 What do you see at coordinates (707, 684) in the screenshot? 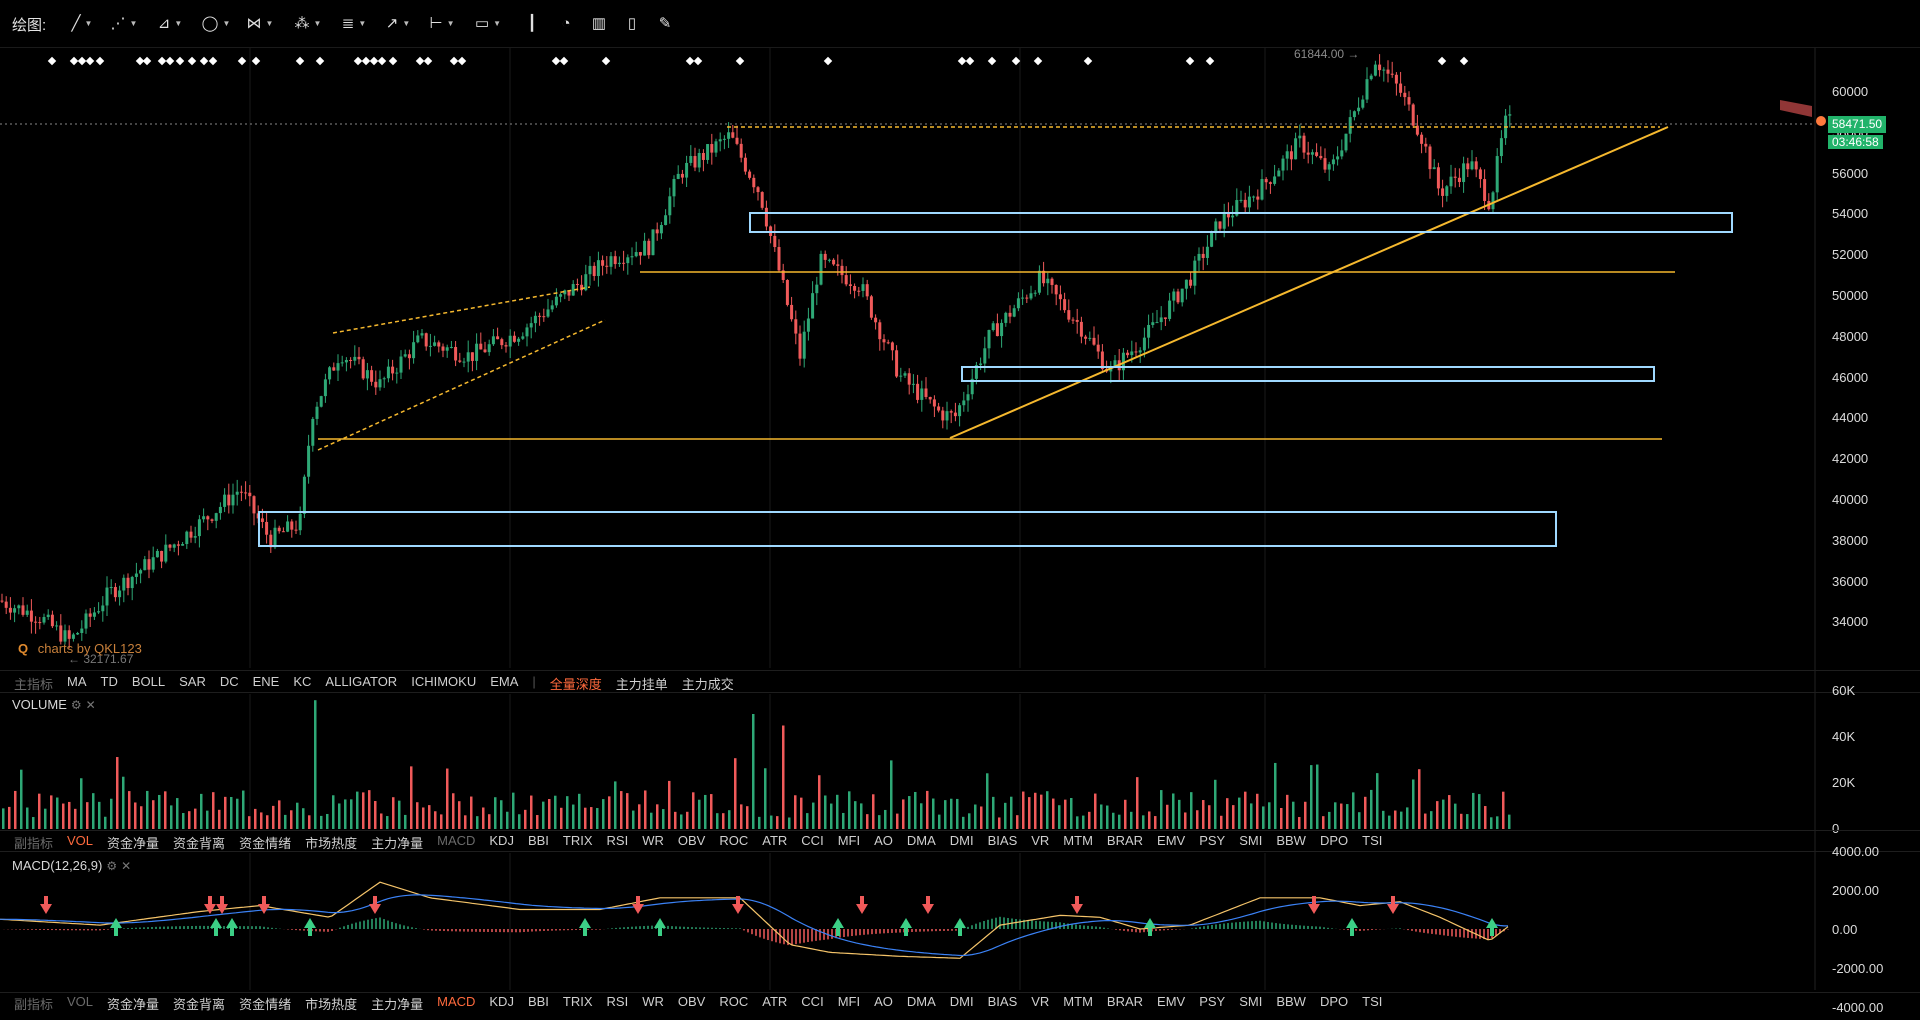
I see `tab-main-trades: 主力成交` at bounding box center [707, 684].